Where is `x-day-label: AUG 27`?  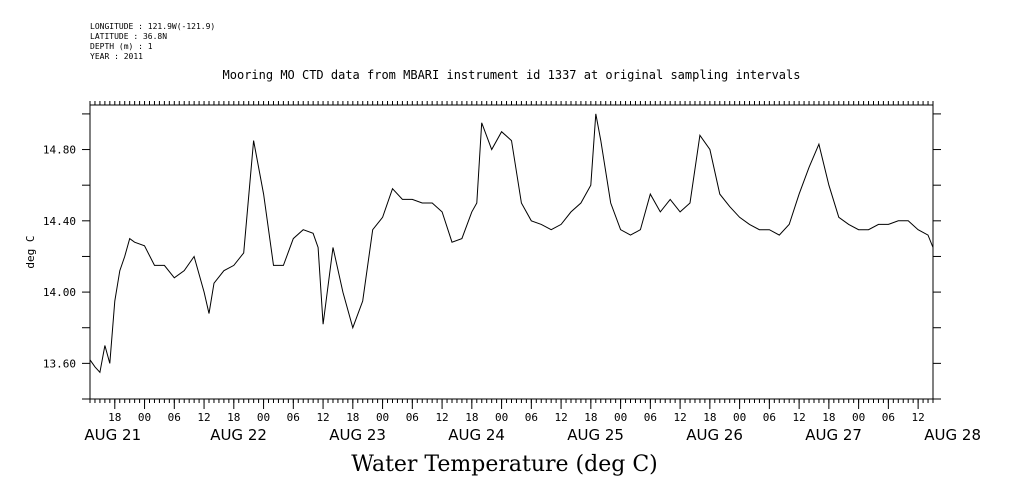
x-day-label: AUG 27 is located at coordinates (833, 435).